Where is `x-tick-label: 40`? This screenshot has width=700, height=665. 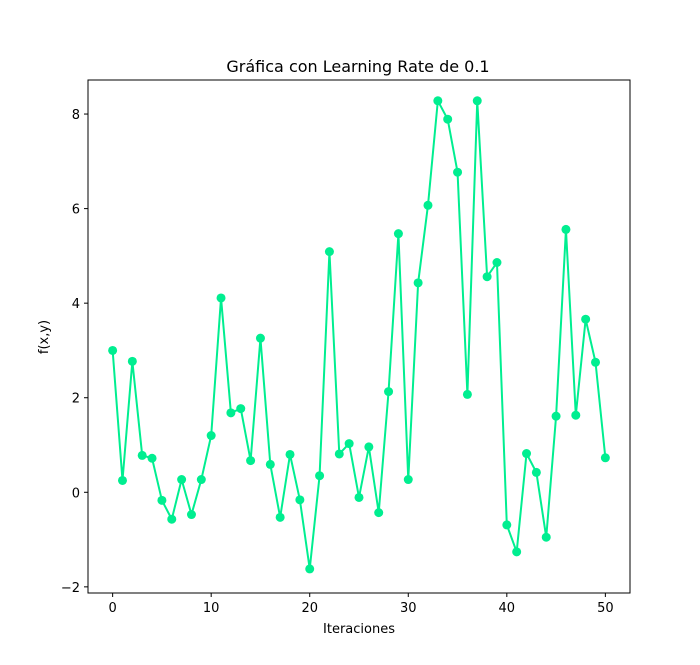
x-tick-label: 40 is located at coordinates (507, 608).